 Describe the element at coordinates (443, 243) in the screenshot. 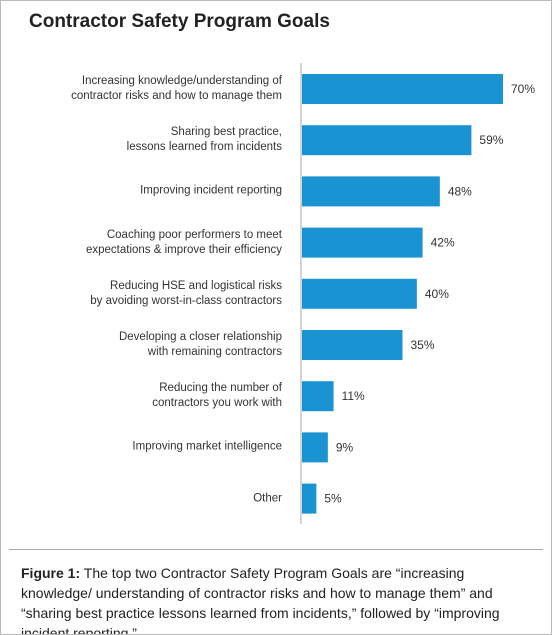

I see `value-label: 42%` at that location.